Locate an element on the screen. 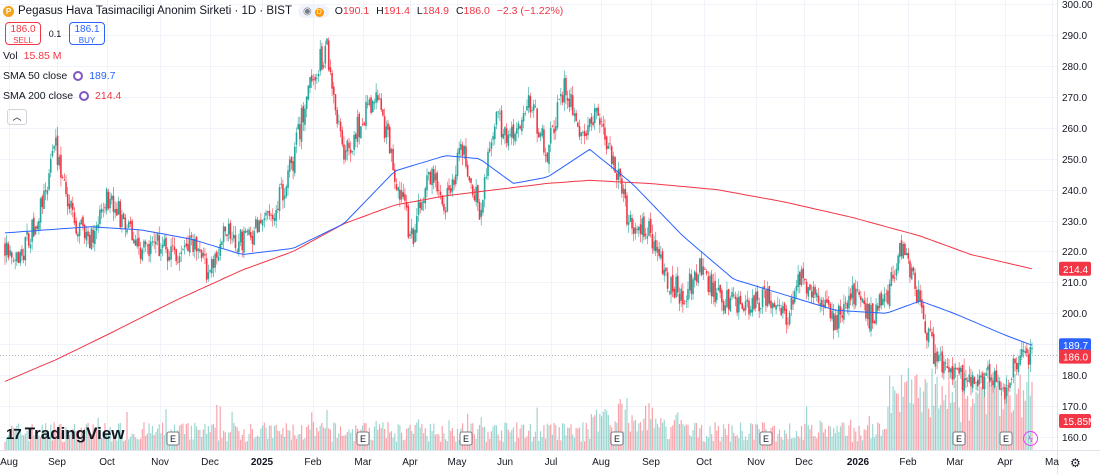 The height and width of the screenshot is (474, 1100). sell-button: 186.0 SELL is located at coordinates (23, 33).